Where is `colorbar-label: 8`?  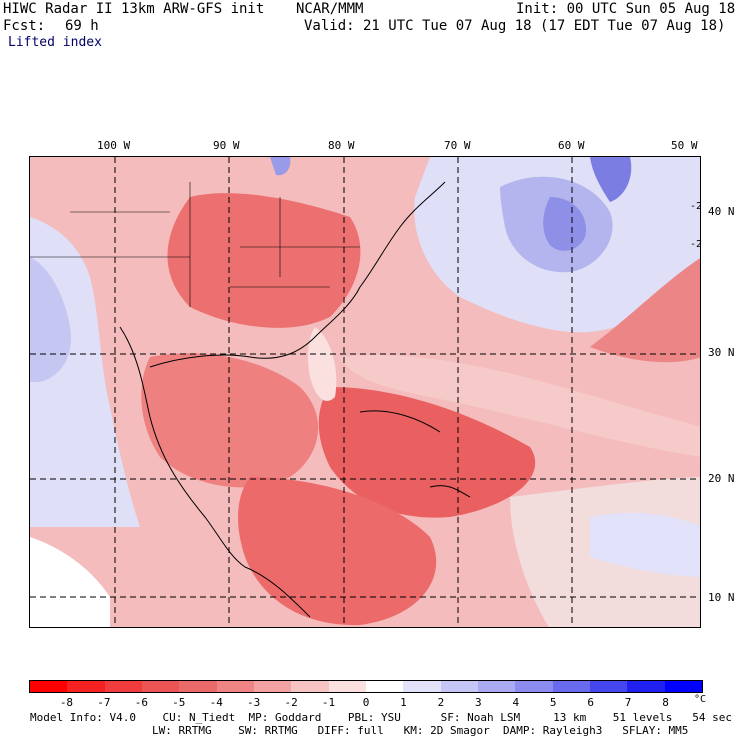
colorbar-label: 8 is located at coordinates (665, 702).